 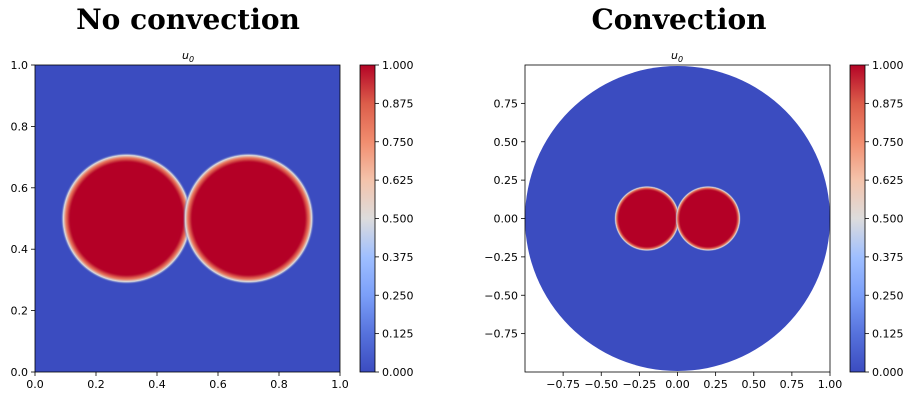 What do you see at coordinates (20, 188) in the screenshot?
I see `y-tick-label: 0.6` at bounding box center [20, 188].